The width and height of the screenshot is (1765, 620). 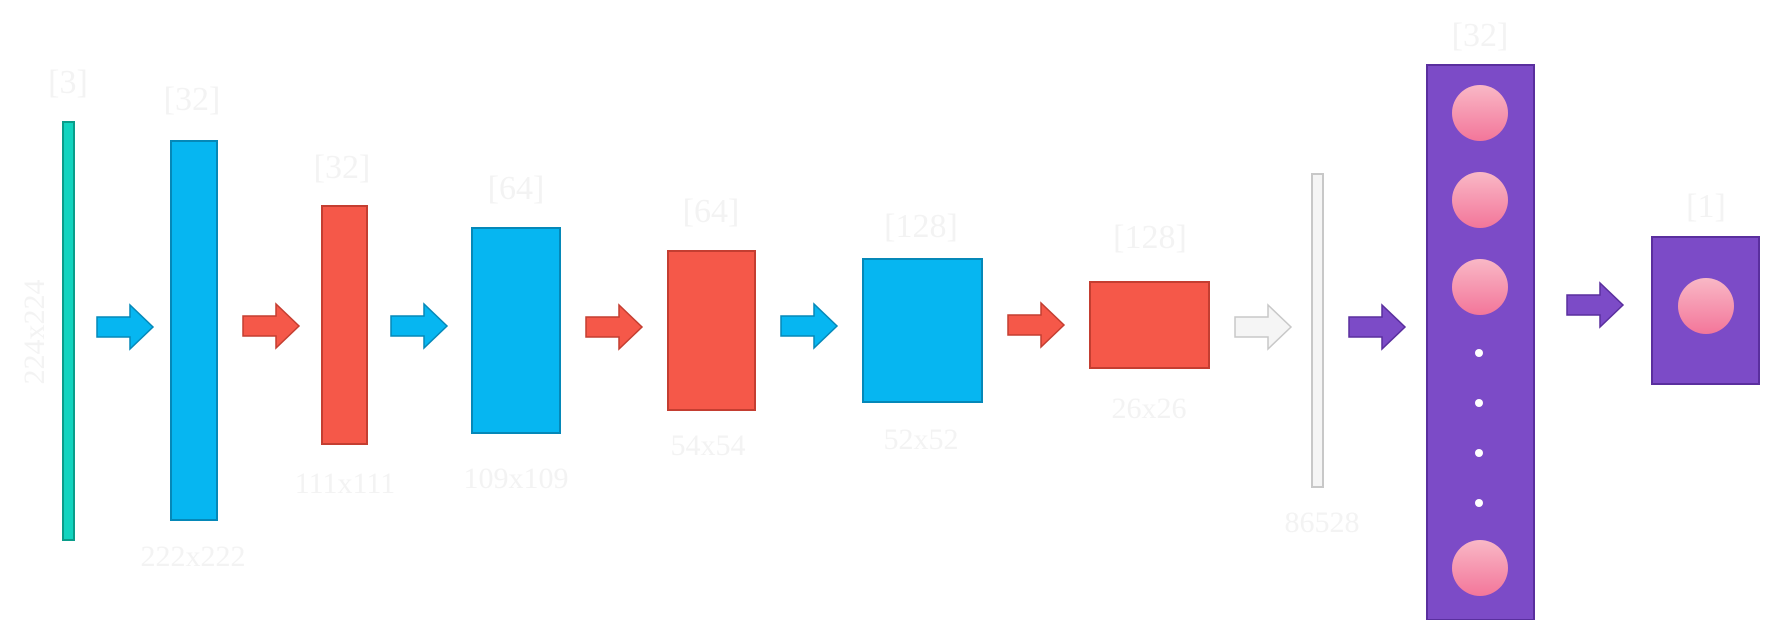 I want to click on output-units-label: [1], so click(x=1706, y=206).